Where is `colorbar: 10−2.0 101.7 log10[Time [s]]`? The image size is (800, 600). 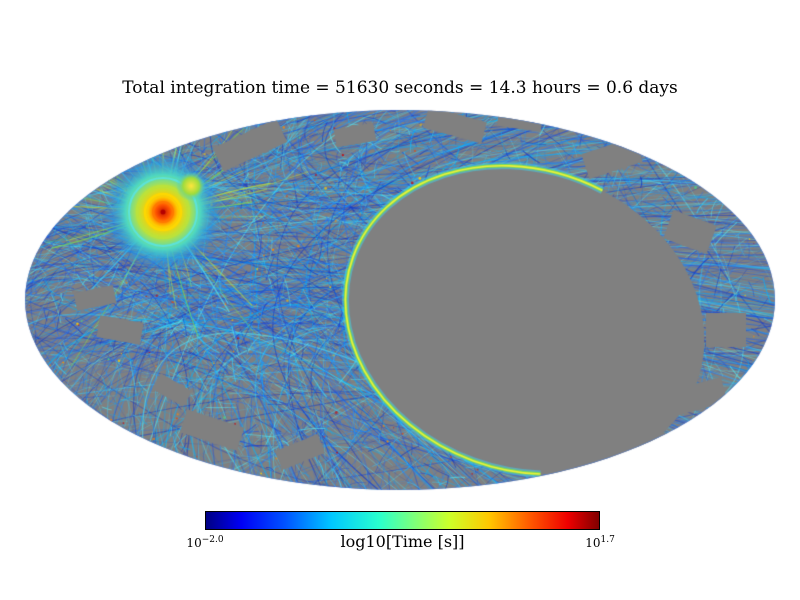
colorbar: 10−2.0 101.7 log10[Time [s]] is located at coordinates (400, 531).